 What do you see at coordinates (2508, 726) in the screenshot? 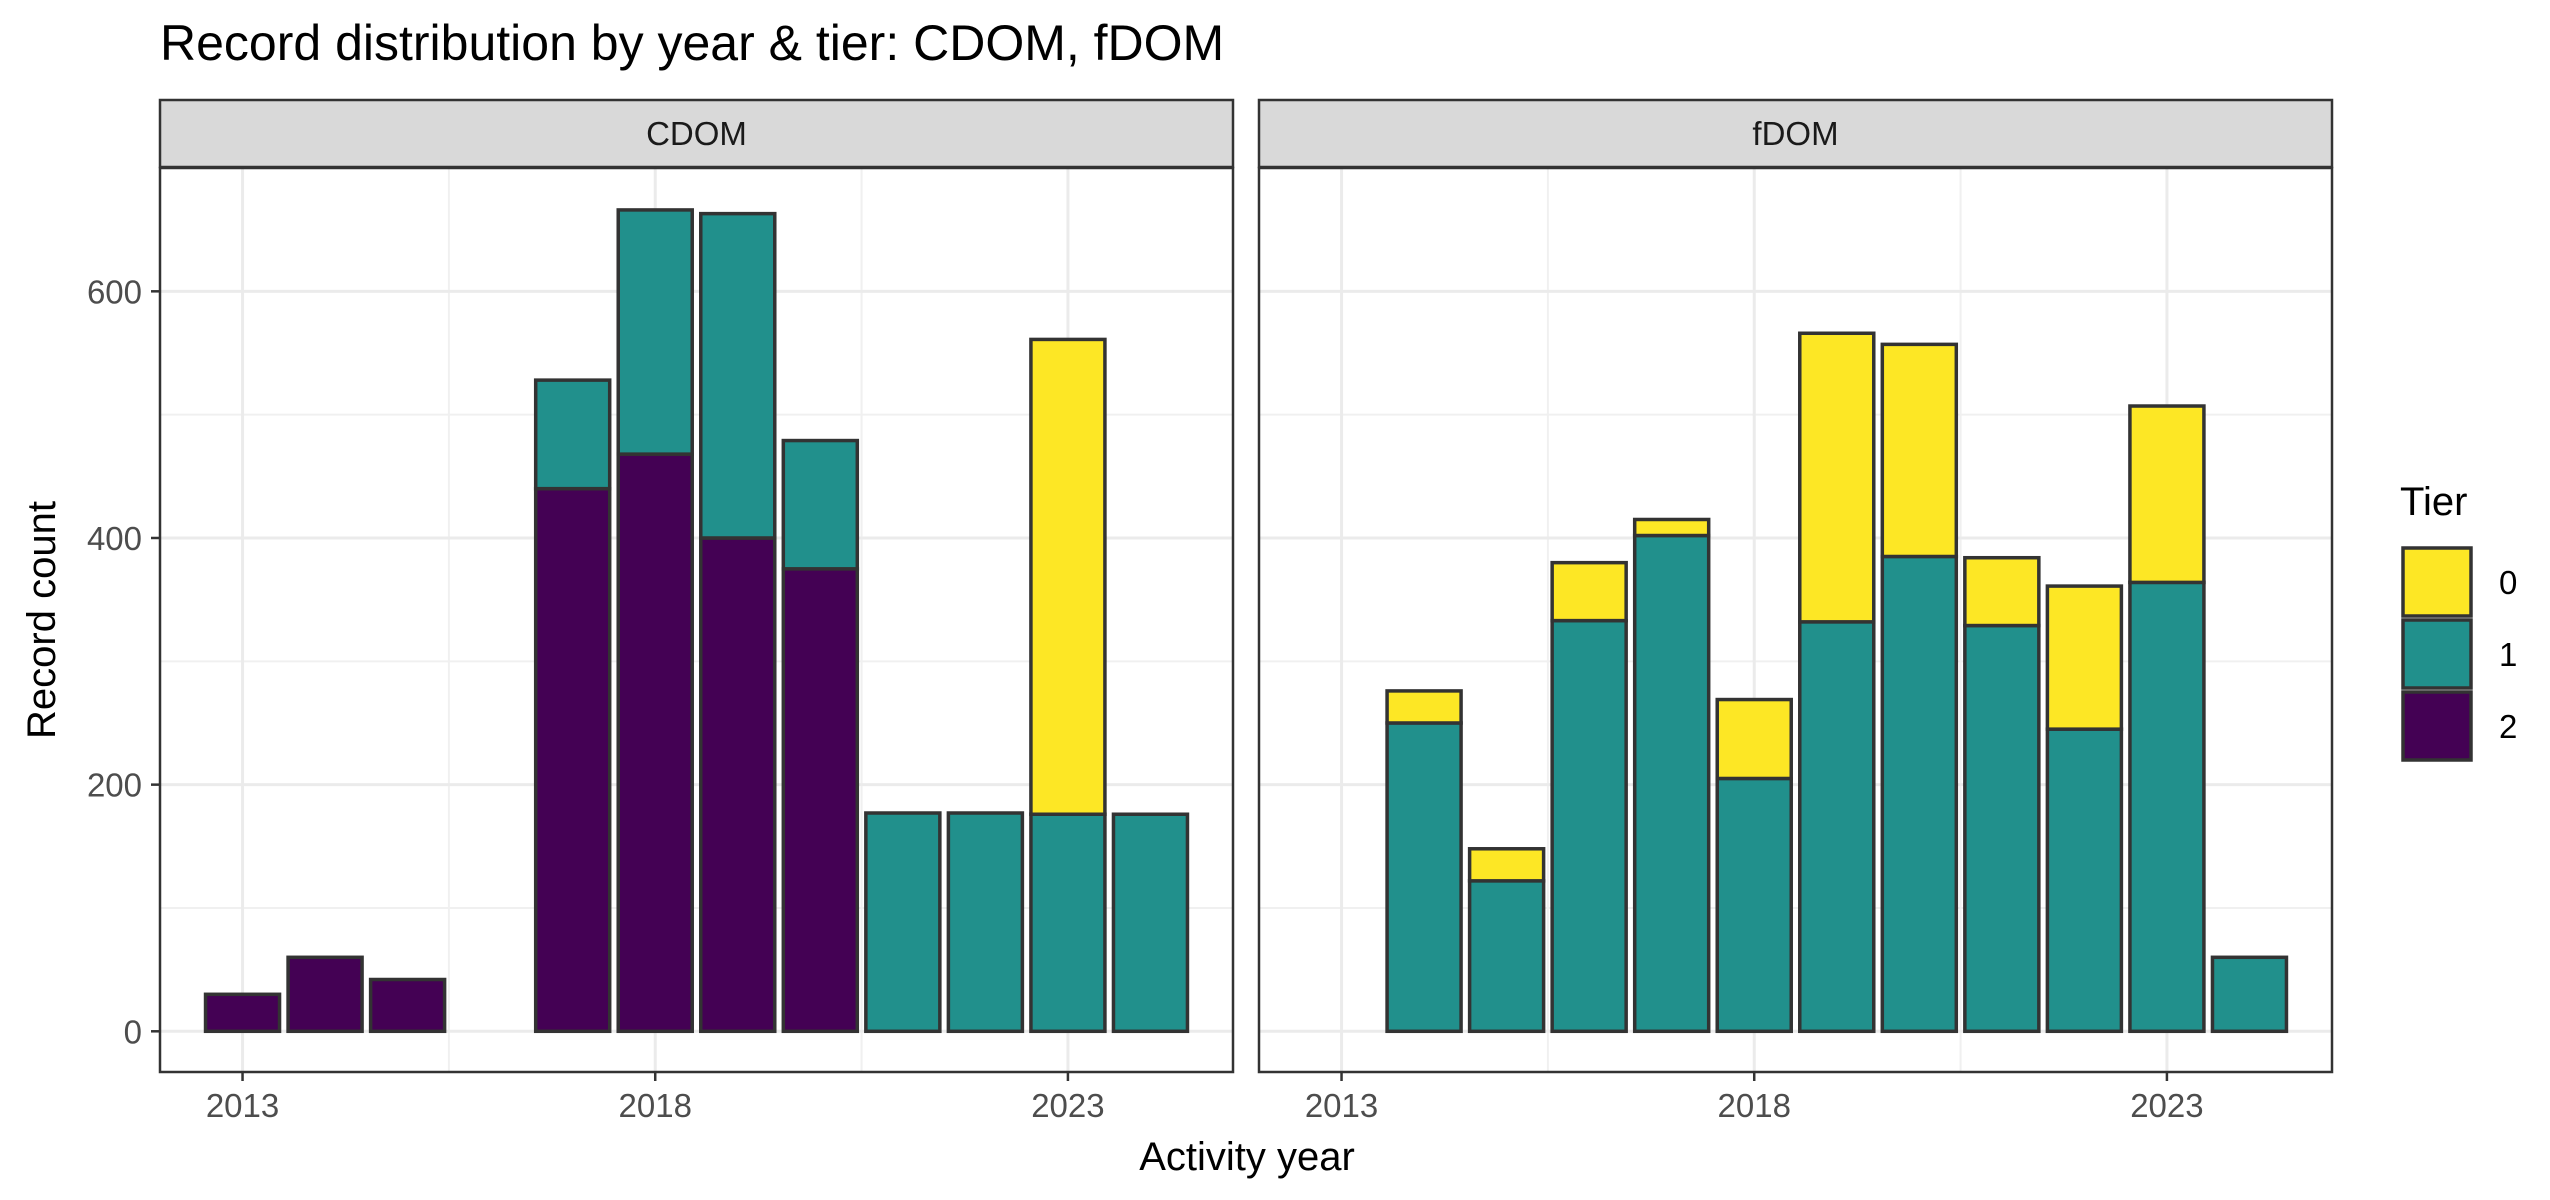
I see `legend-label-tier-2: 2` at bounding box center [2508, 726].